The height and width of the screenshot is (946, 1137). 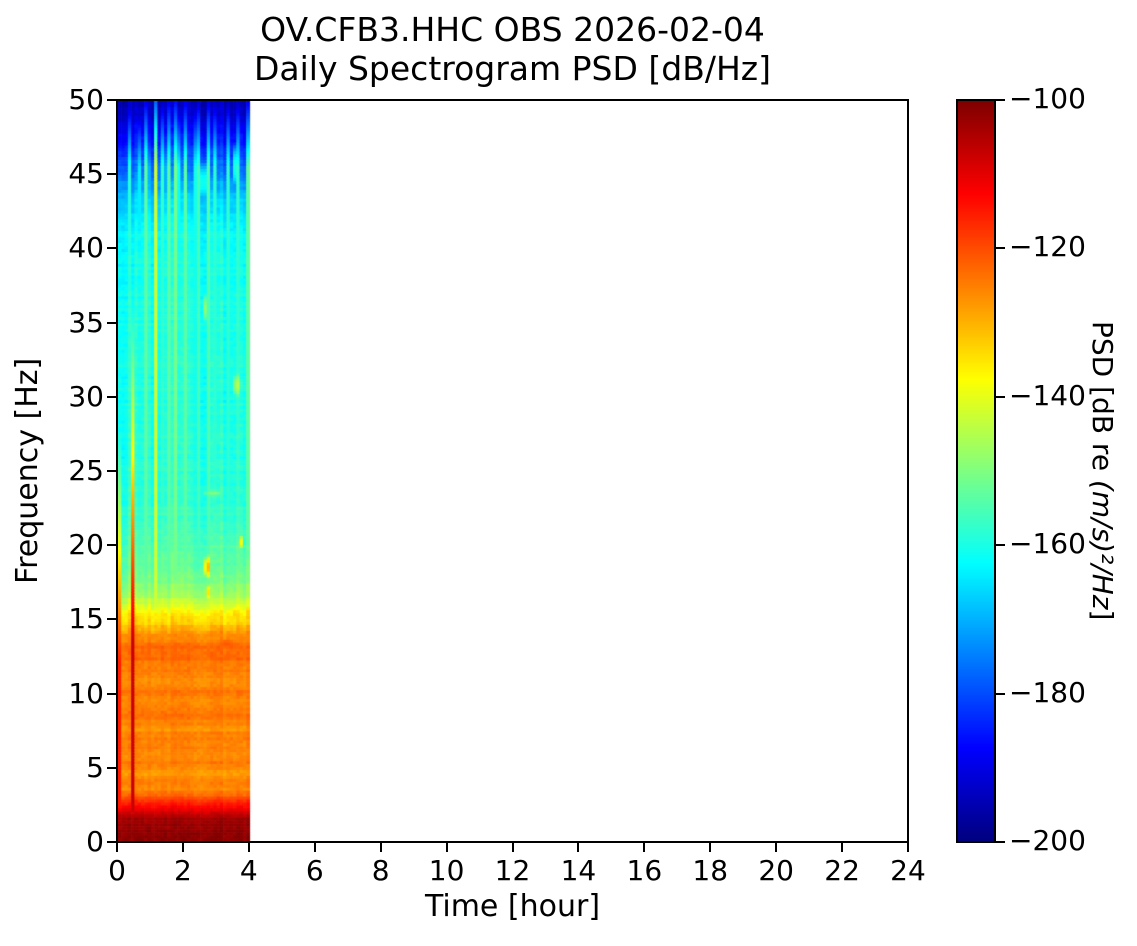 What do you see at coordinates (380, 870) in the screenshot?
I see `x-tick-label: 8` at bounding box center [380, 870].